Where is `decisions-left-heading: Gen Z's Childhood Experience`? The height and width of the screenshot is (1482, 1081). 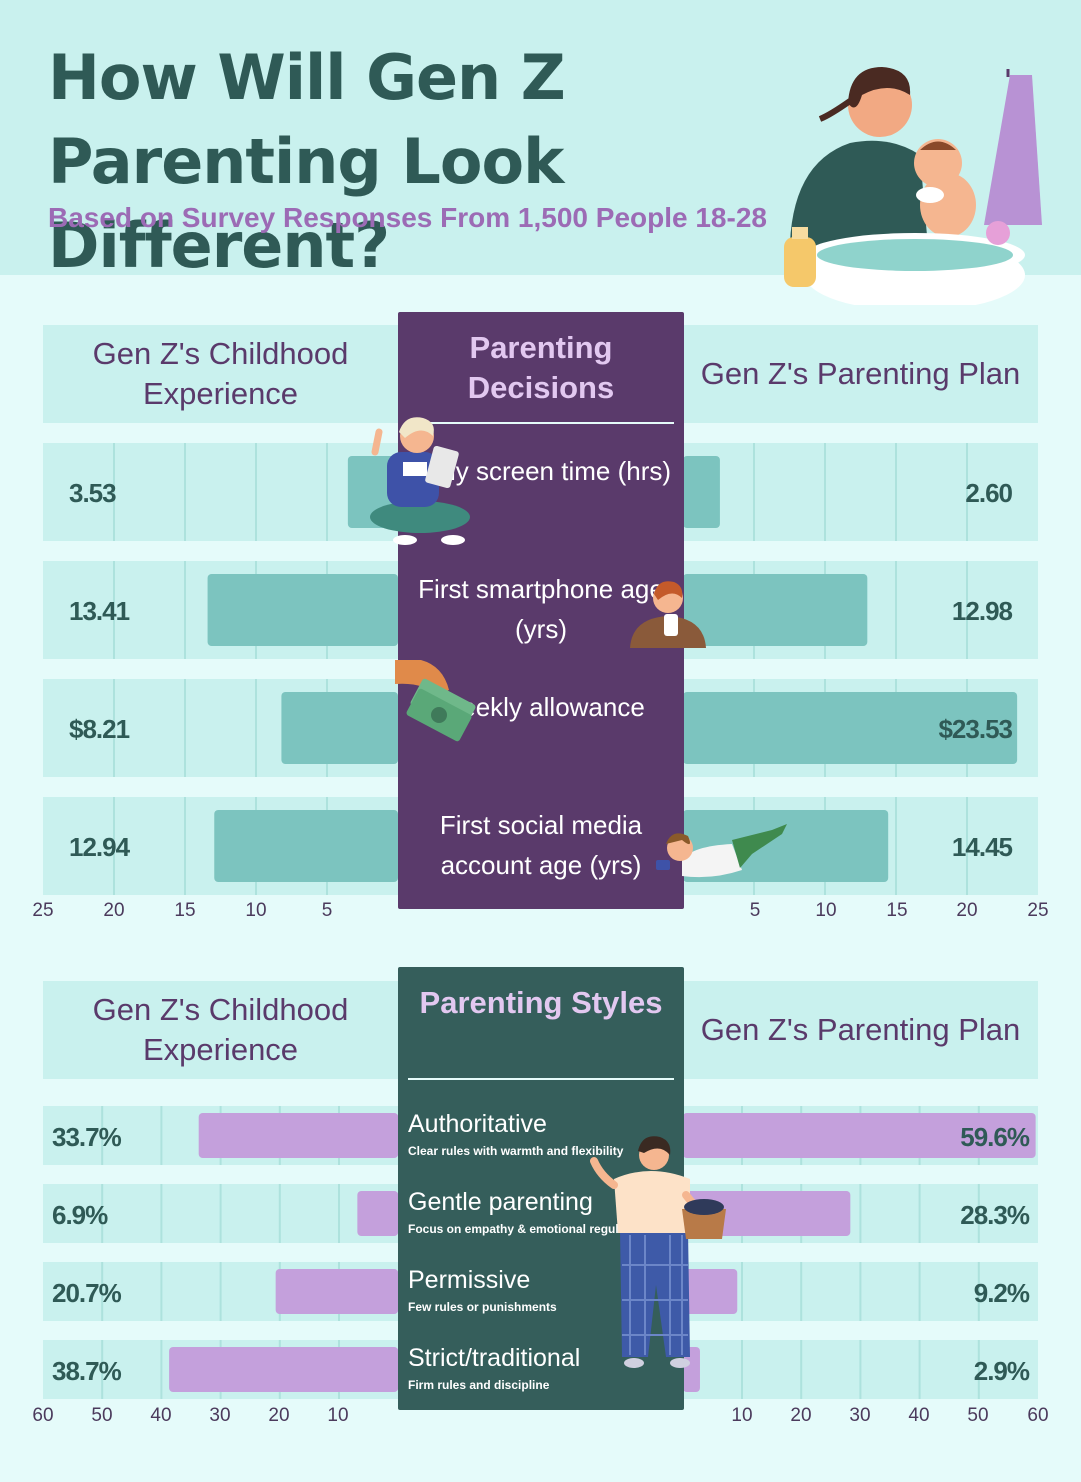
decisions-left-heading: Gen Z's Childhood Experience is located at coordinates (220, 374).